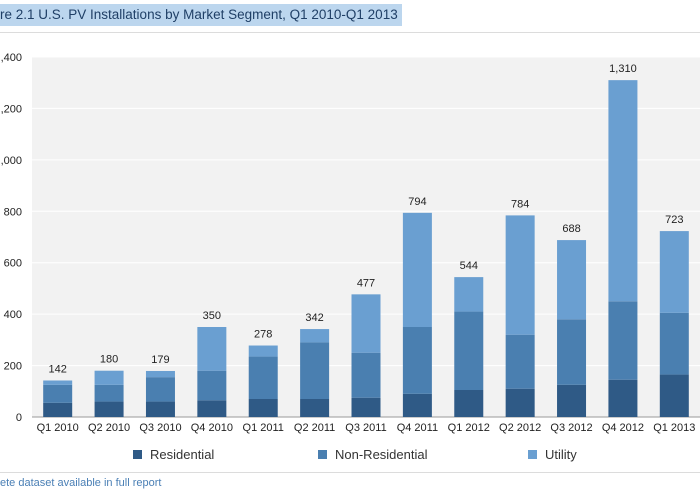 Image resolution: width=700 pixels, height=500 pixels. What do you see at coordinates (365, 428) in the screenshot?
I see `x-tick-label: Q3 2011` at bounding box center [365, 428].